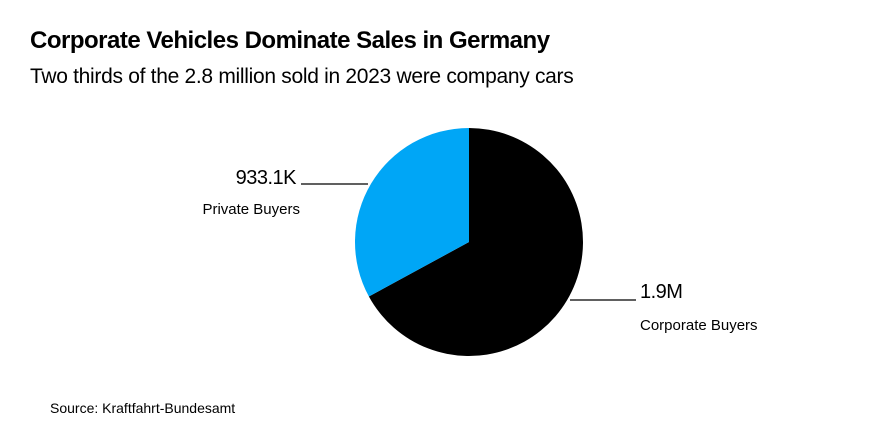 This screenshot has height=442, width=874. I want to click on pie-slice-private-buyers, so click(412, 212).